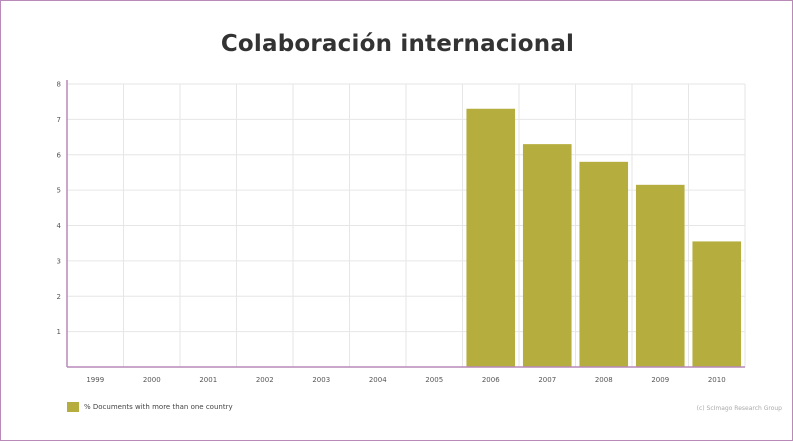 This screenshot has width=793, height=442. What do you see at coordinates (59, 226) in the screenshot?
I see `y-tick-label: 4` at bounding box center [59, 226].